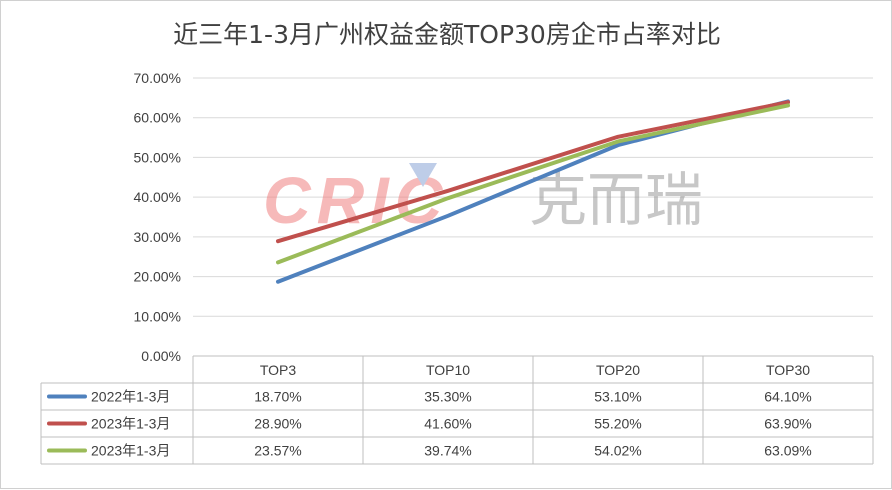 The width and height of the screenshot is (892, 490). What do you see at coordinates (277, 451) in the screenshot?
I see `data-table-value: 23.57%` at bounding box center [277, 451].